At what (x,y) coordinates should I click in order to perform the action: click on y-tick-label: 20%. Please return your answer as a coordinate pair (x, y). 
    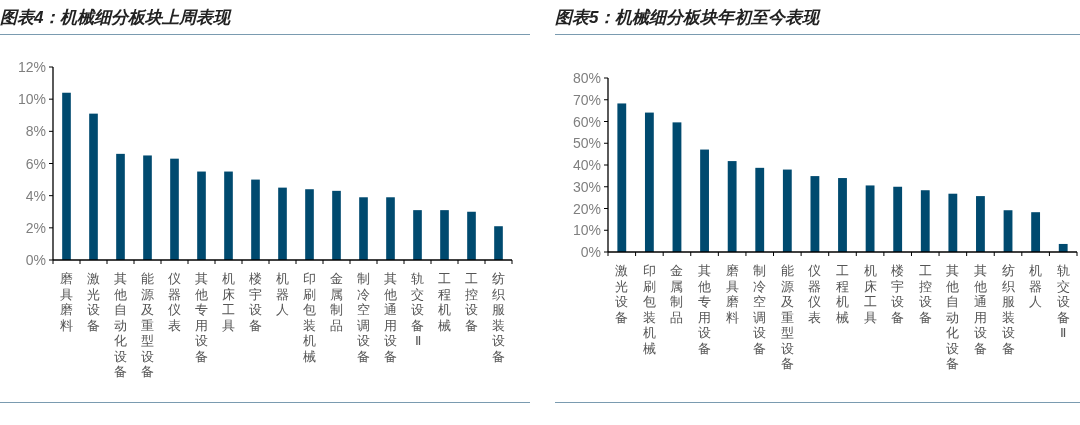
    Looking at the image, I should click on (586, 208).